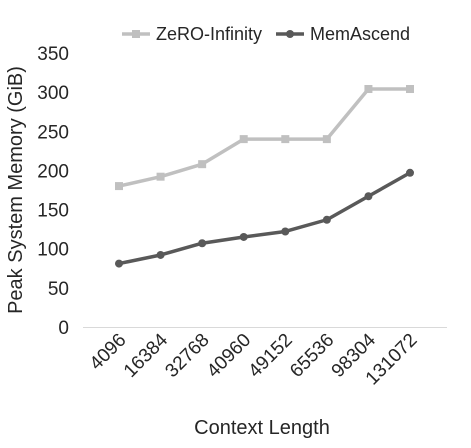 The image size is (471, 448). I want to click on y-tick-label: 150, so click(53, 211).